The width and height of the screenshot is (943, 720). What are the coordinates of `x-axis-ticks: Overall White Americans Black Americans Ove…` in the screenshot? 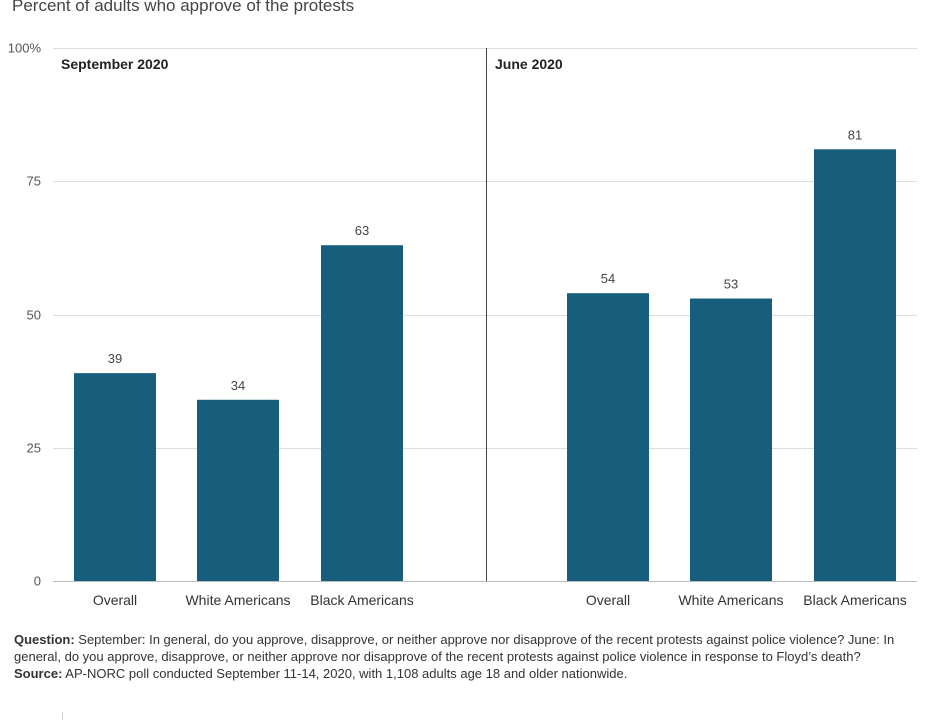 It's located at (500, 600).